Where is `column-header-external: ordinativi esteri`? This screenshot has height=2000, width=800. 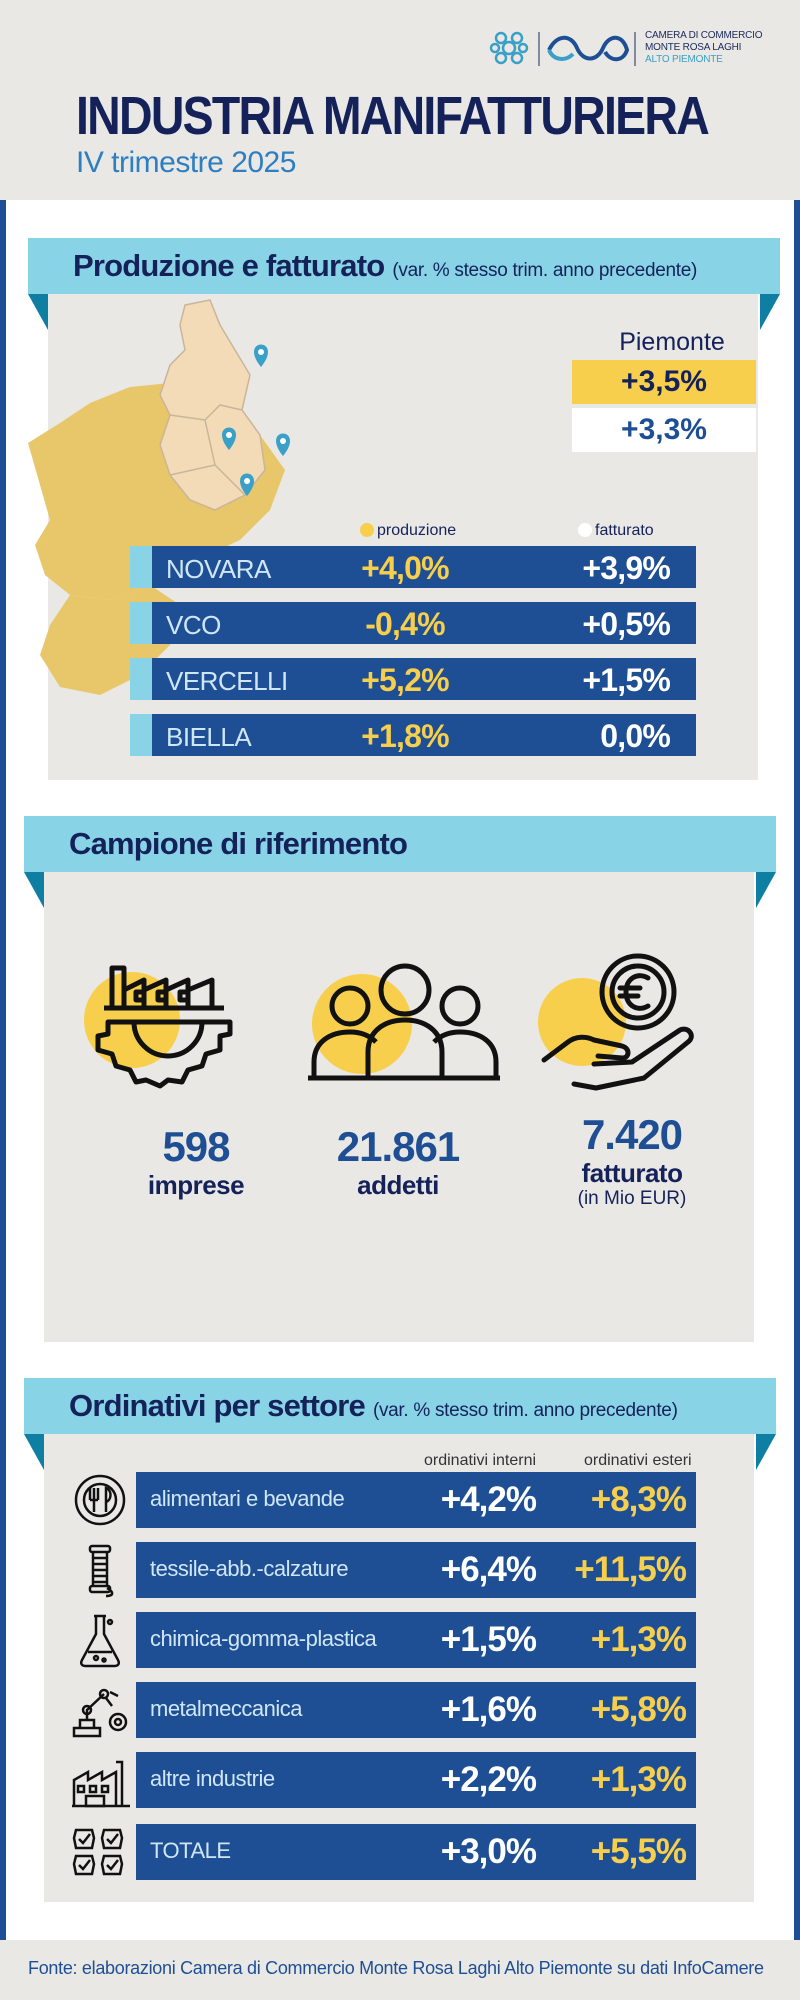
column-header-external: ordinativi esteri is located at coordinates (638, 1460).